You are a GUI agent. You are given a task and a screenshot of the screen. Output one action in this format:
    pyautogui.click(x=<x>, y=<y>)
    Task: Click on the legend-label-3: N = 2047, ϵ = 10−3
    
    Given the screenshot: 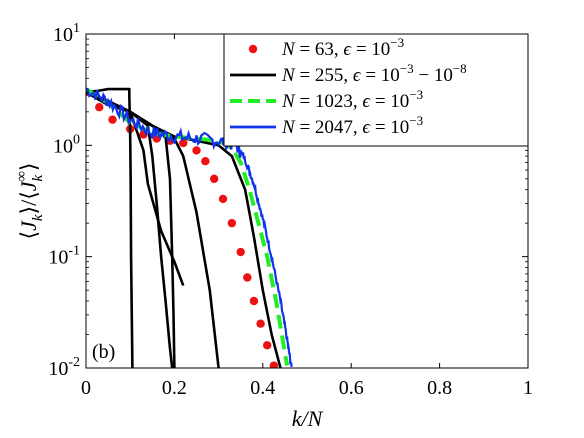 What is the action you would take?
    pyautogui.click(x=352, y=125)
    